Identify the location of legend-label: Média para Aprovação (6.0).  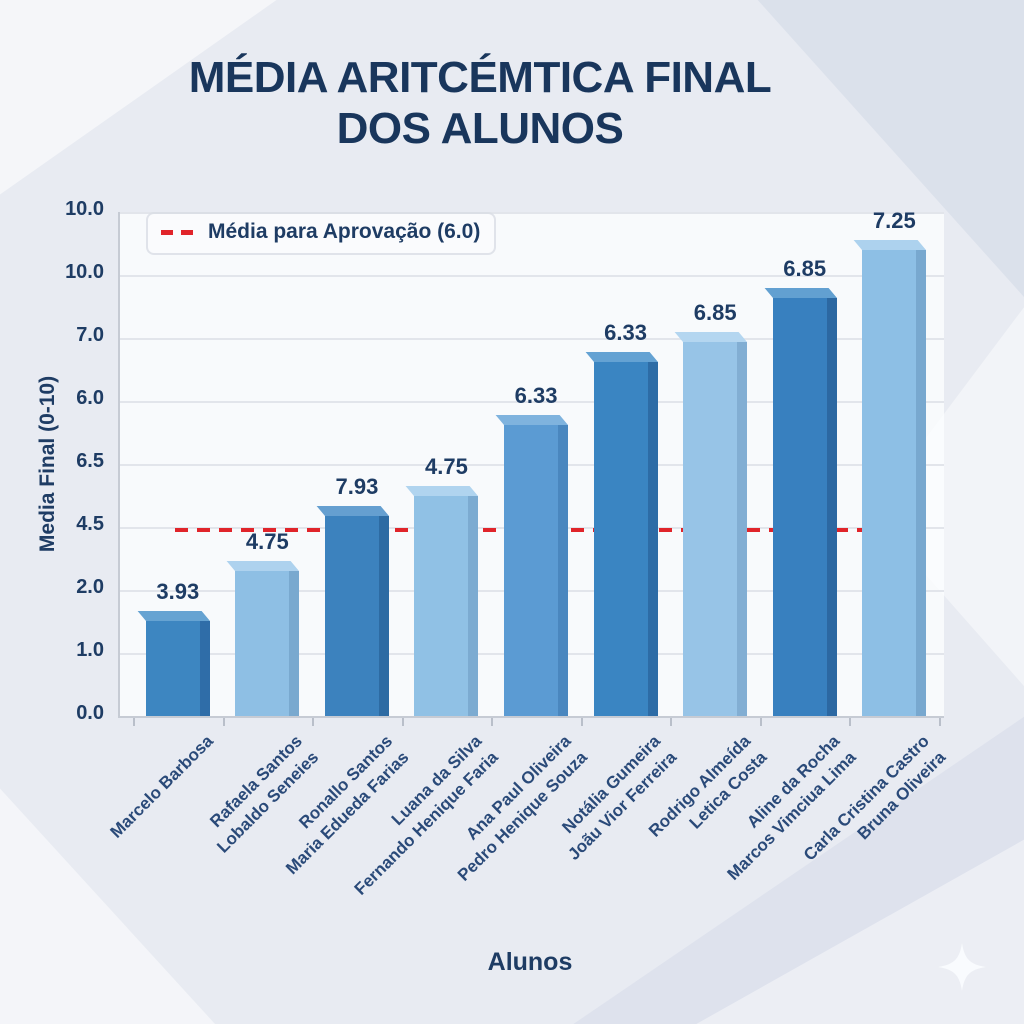
(344, 231).